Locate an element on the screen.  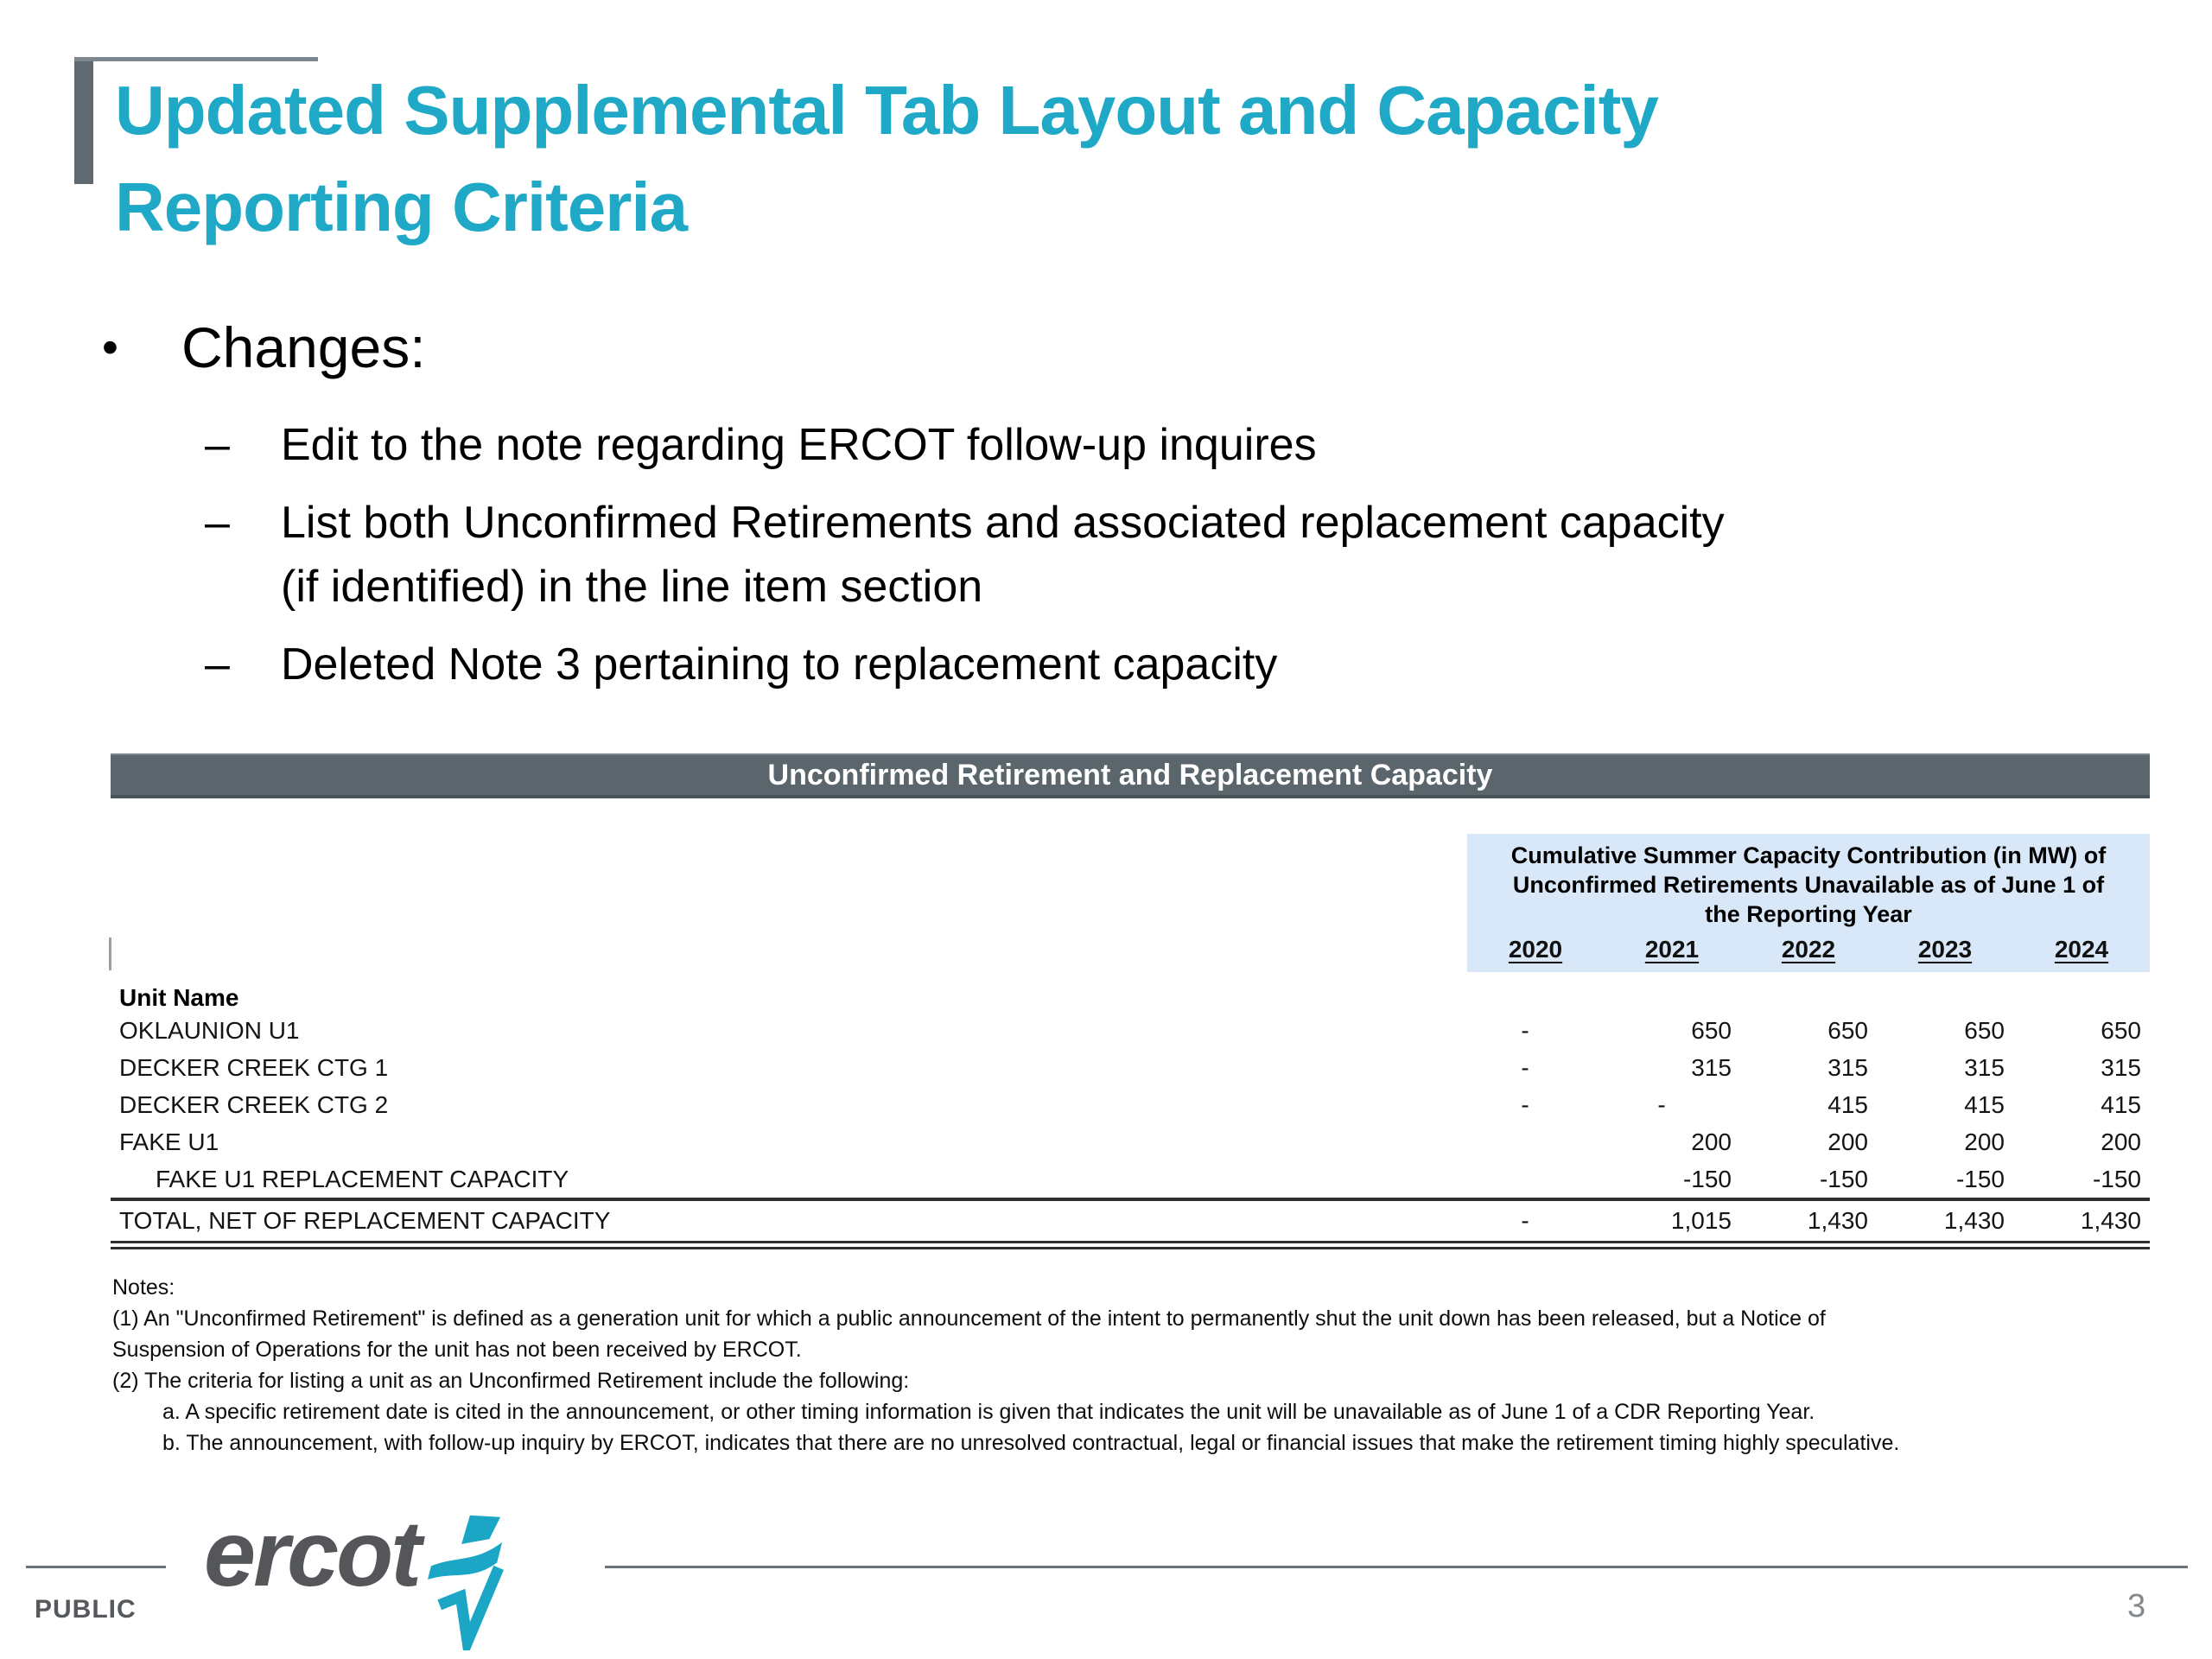
classification-label: PUBLIC is located at coordinates (86, 1609).